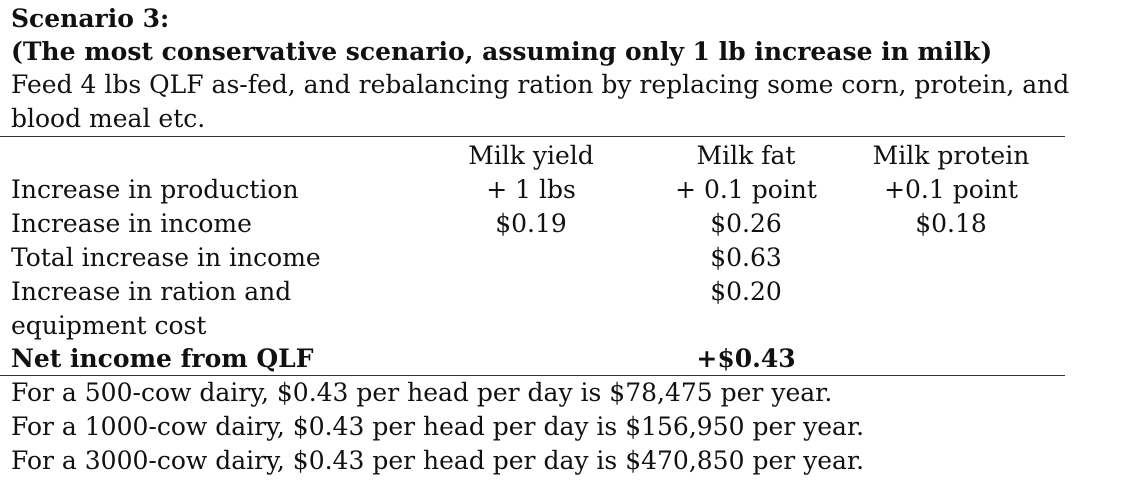 The image size is (1140, 490). Describe the element at coordinates (155, 189) in the screenshot. I see `row-label: Increase in production` at that location.